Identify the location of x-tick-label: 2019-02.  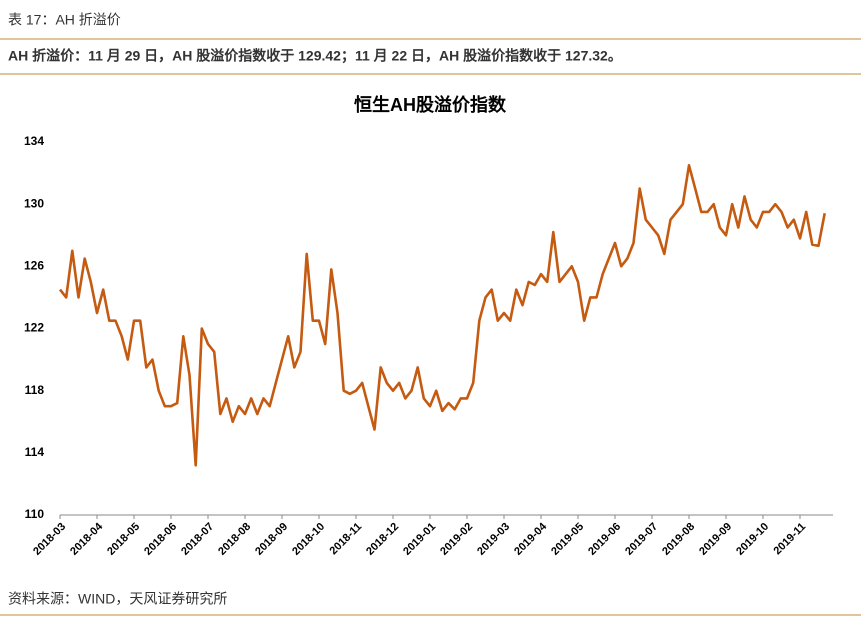
(456, 539).